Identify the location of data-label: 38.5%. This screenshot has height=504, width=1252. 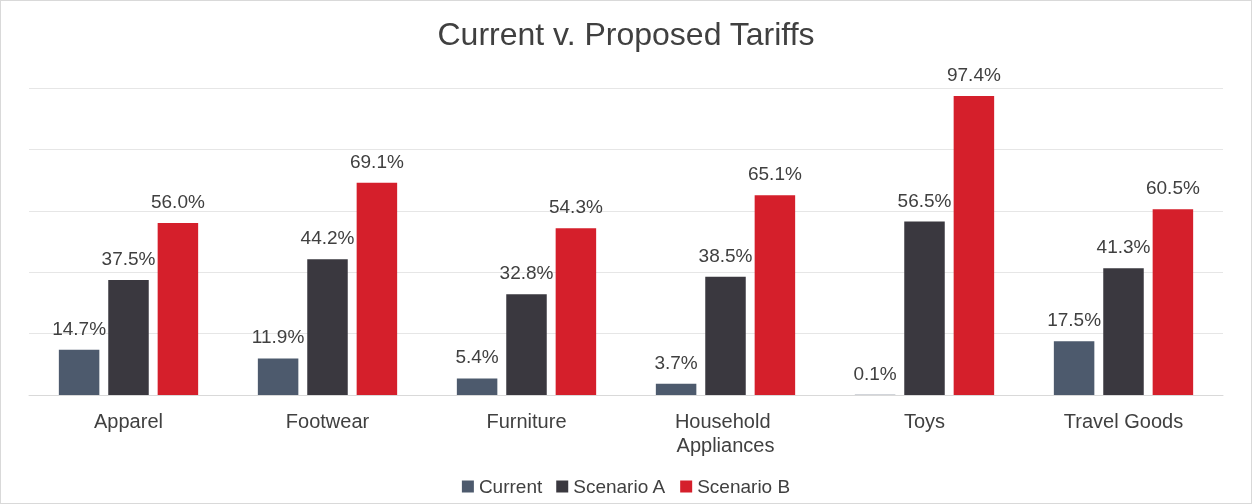
(725, 255).